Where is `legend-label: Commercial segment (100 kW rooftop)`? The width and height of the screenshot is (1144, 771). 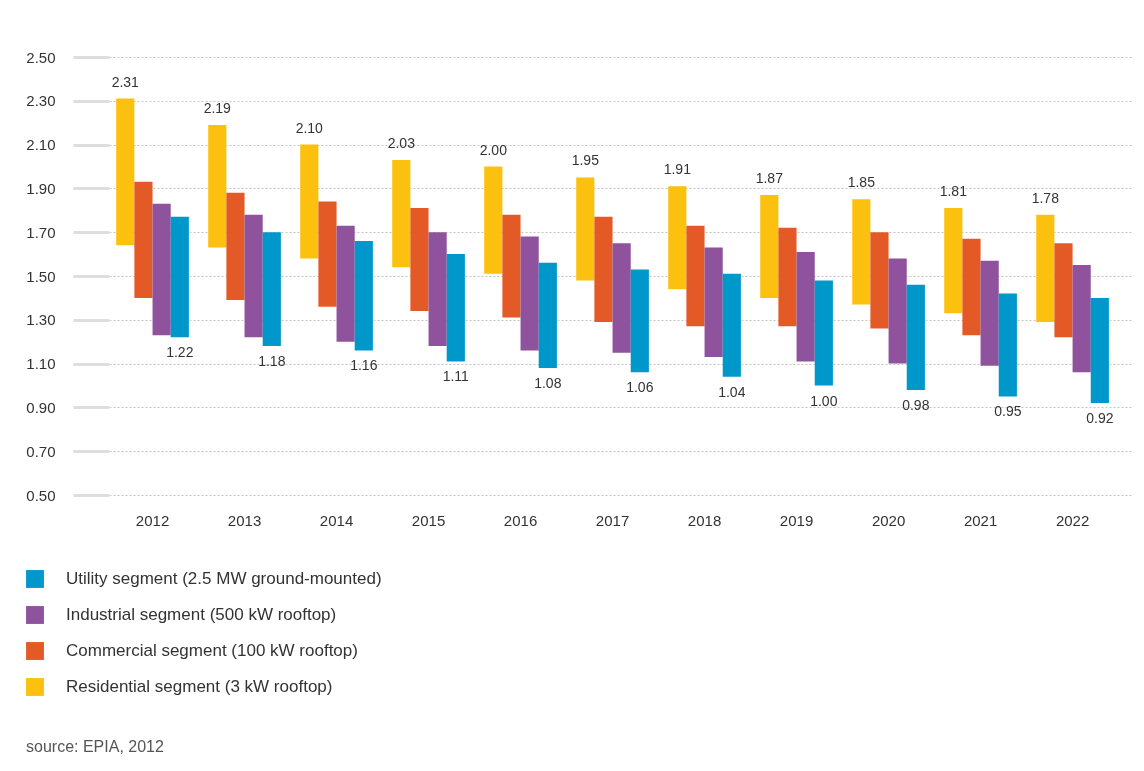
legend-label: Commercial segment (100 kW rooftop) is located at coordinates (212, 650).